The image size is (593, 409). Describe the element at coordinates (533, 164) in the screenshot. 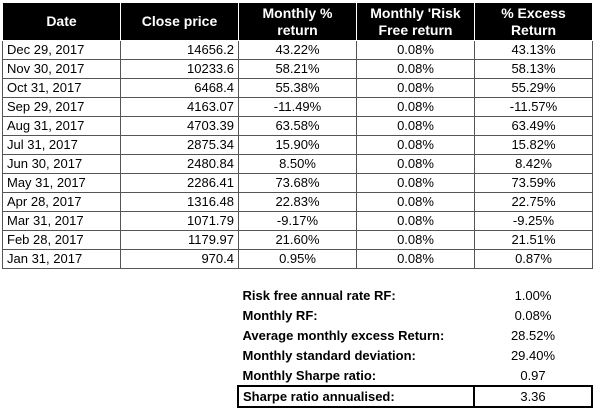

I see `excess-return-cell: 8.42%` at that location.